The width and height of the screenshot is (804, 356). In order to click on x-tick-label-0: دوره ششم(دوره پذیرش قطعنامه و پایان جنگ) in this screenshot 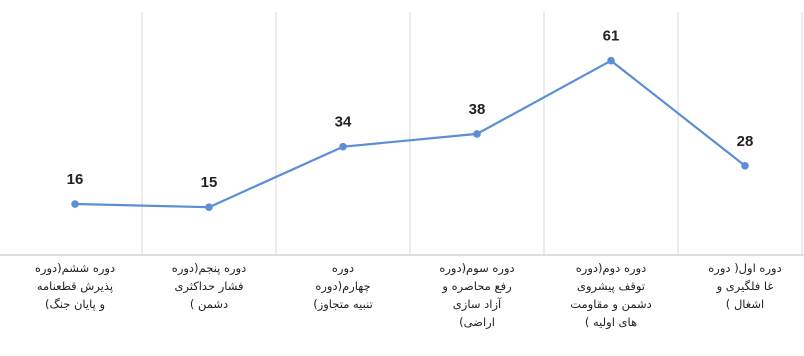, I will do `click(75, 286)`.